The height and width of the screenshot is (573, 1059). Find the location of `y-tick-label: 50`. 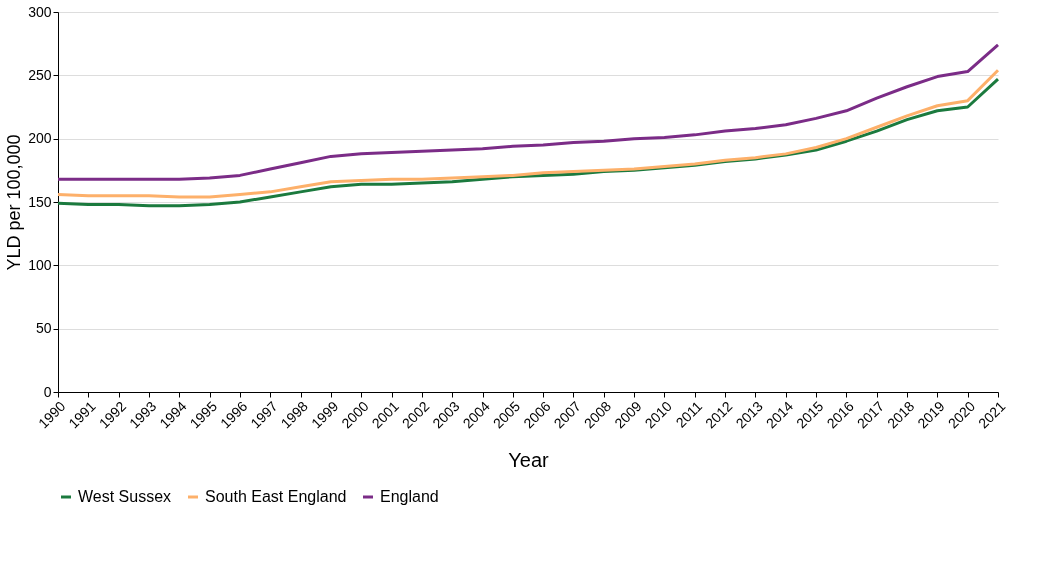

y-tick-label: 50 is located at coordinates (43, 328).